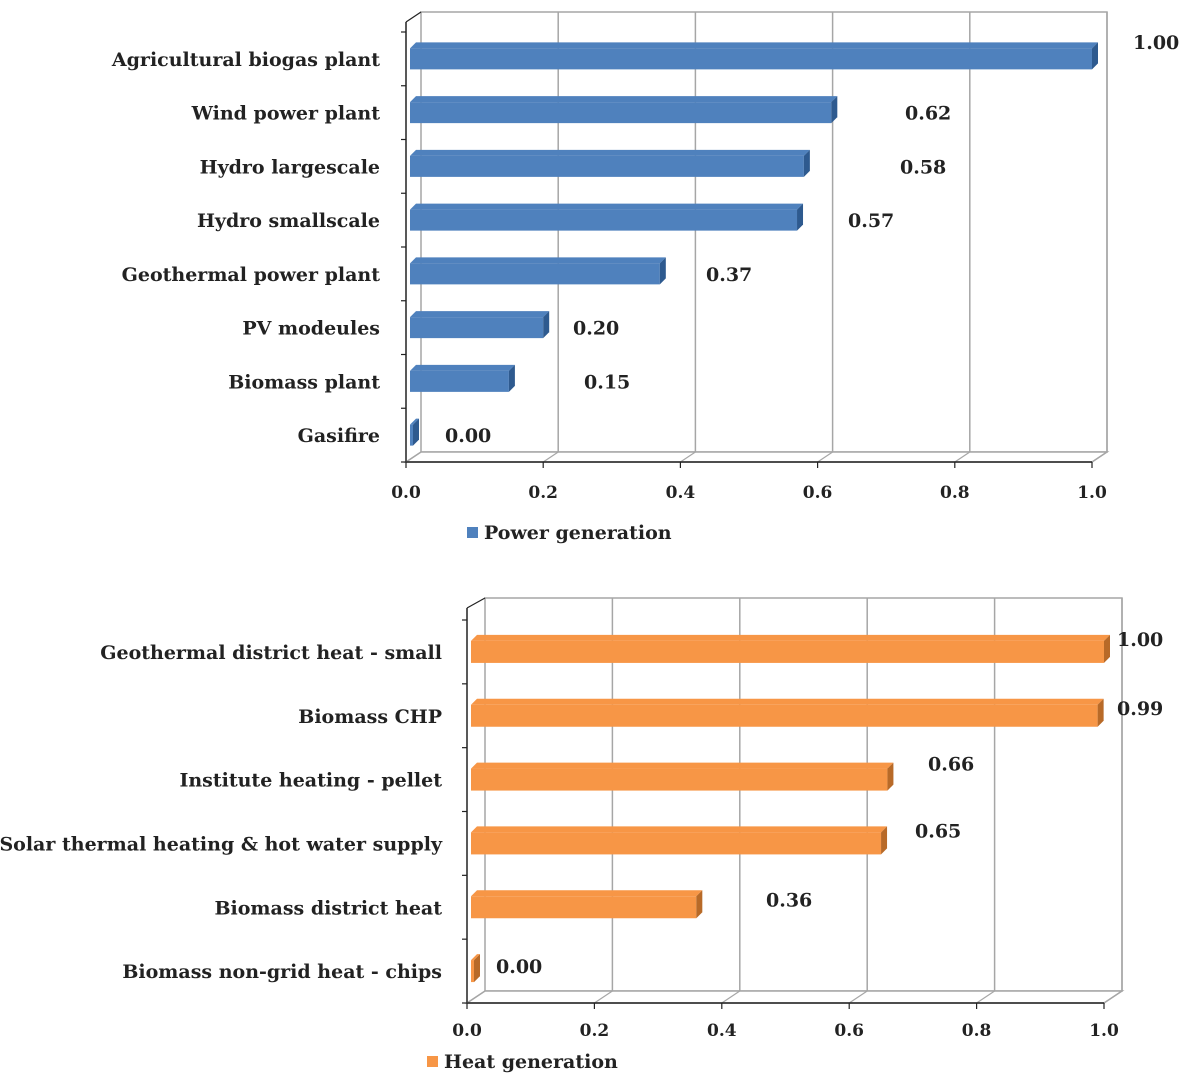  Describe the element at coordinates (596, 329) in the screenshot. I see `data-label: 0.20` at that location.